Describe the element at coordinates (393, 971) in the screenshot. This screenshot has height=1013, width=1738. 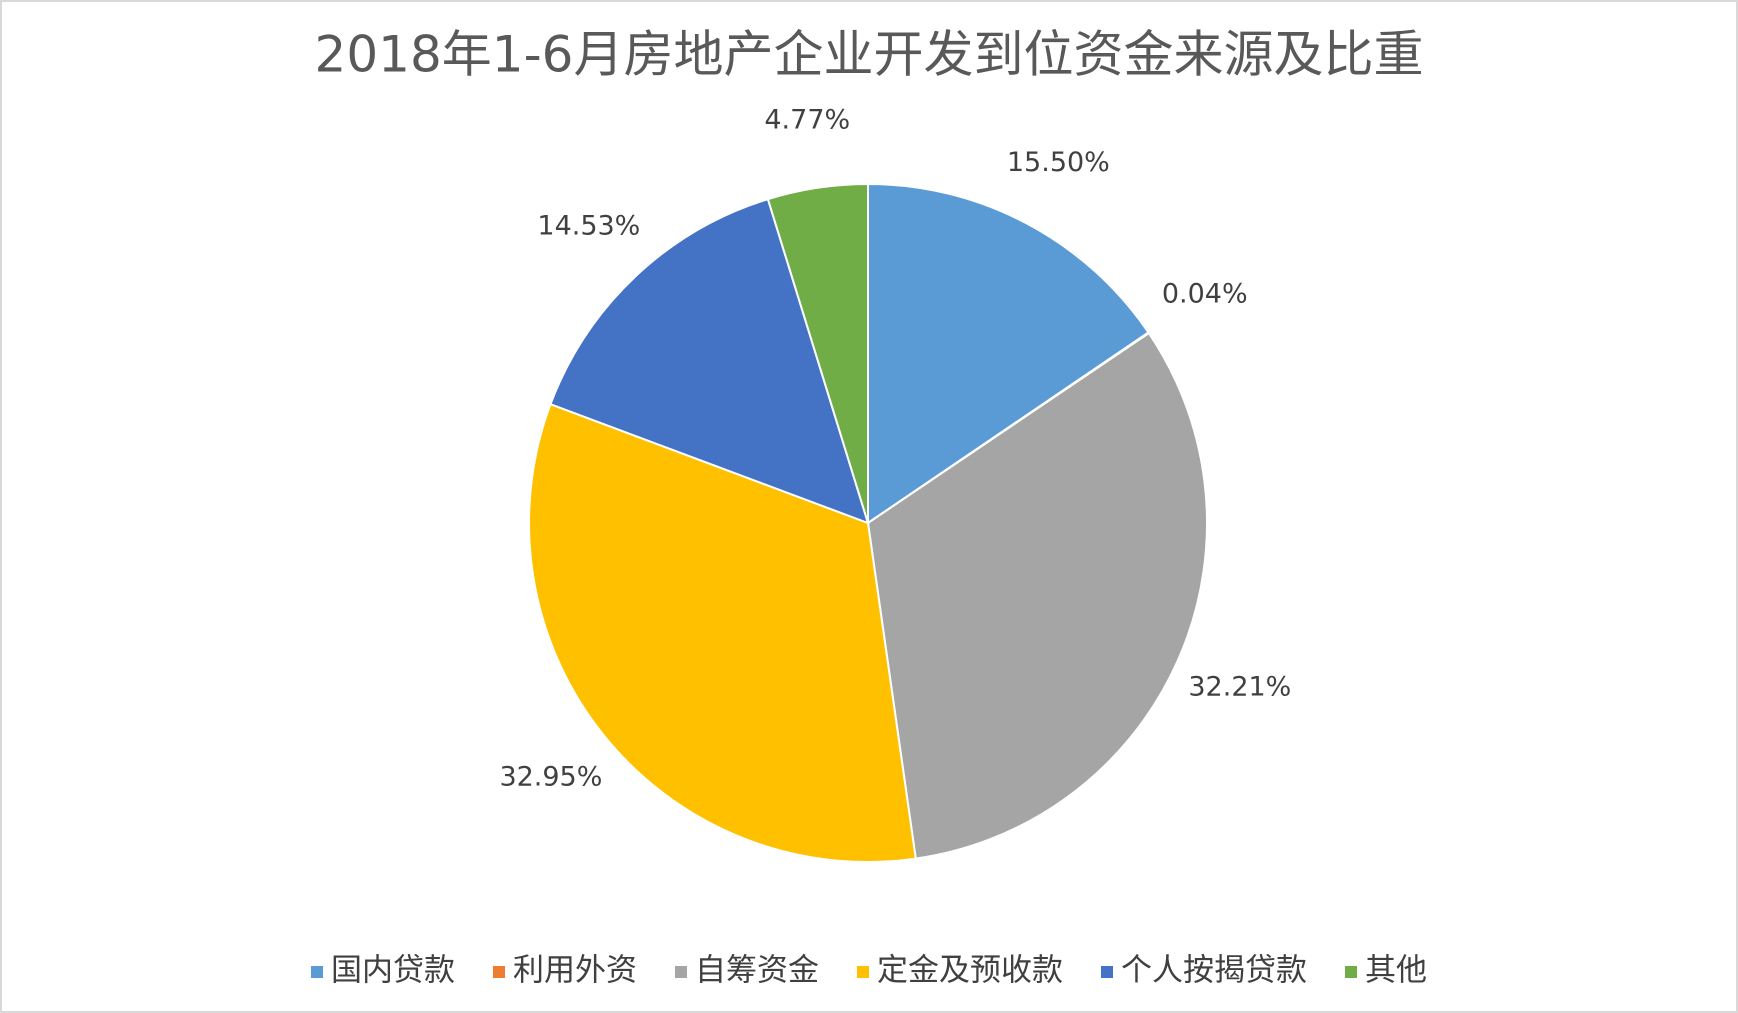
I see `legend-label: 国内贷款` at that location.